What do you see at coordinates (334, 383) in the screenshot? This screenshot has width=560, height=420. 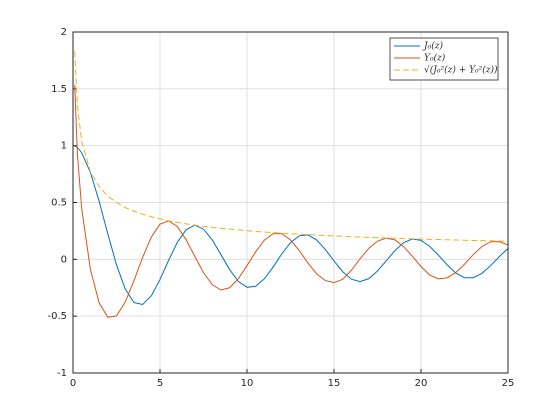 I see `x-tick-label: 15` at bounding box center [334, 383].